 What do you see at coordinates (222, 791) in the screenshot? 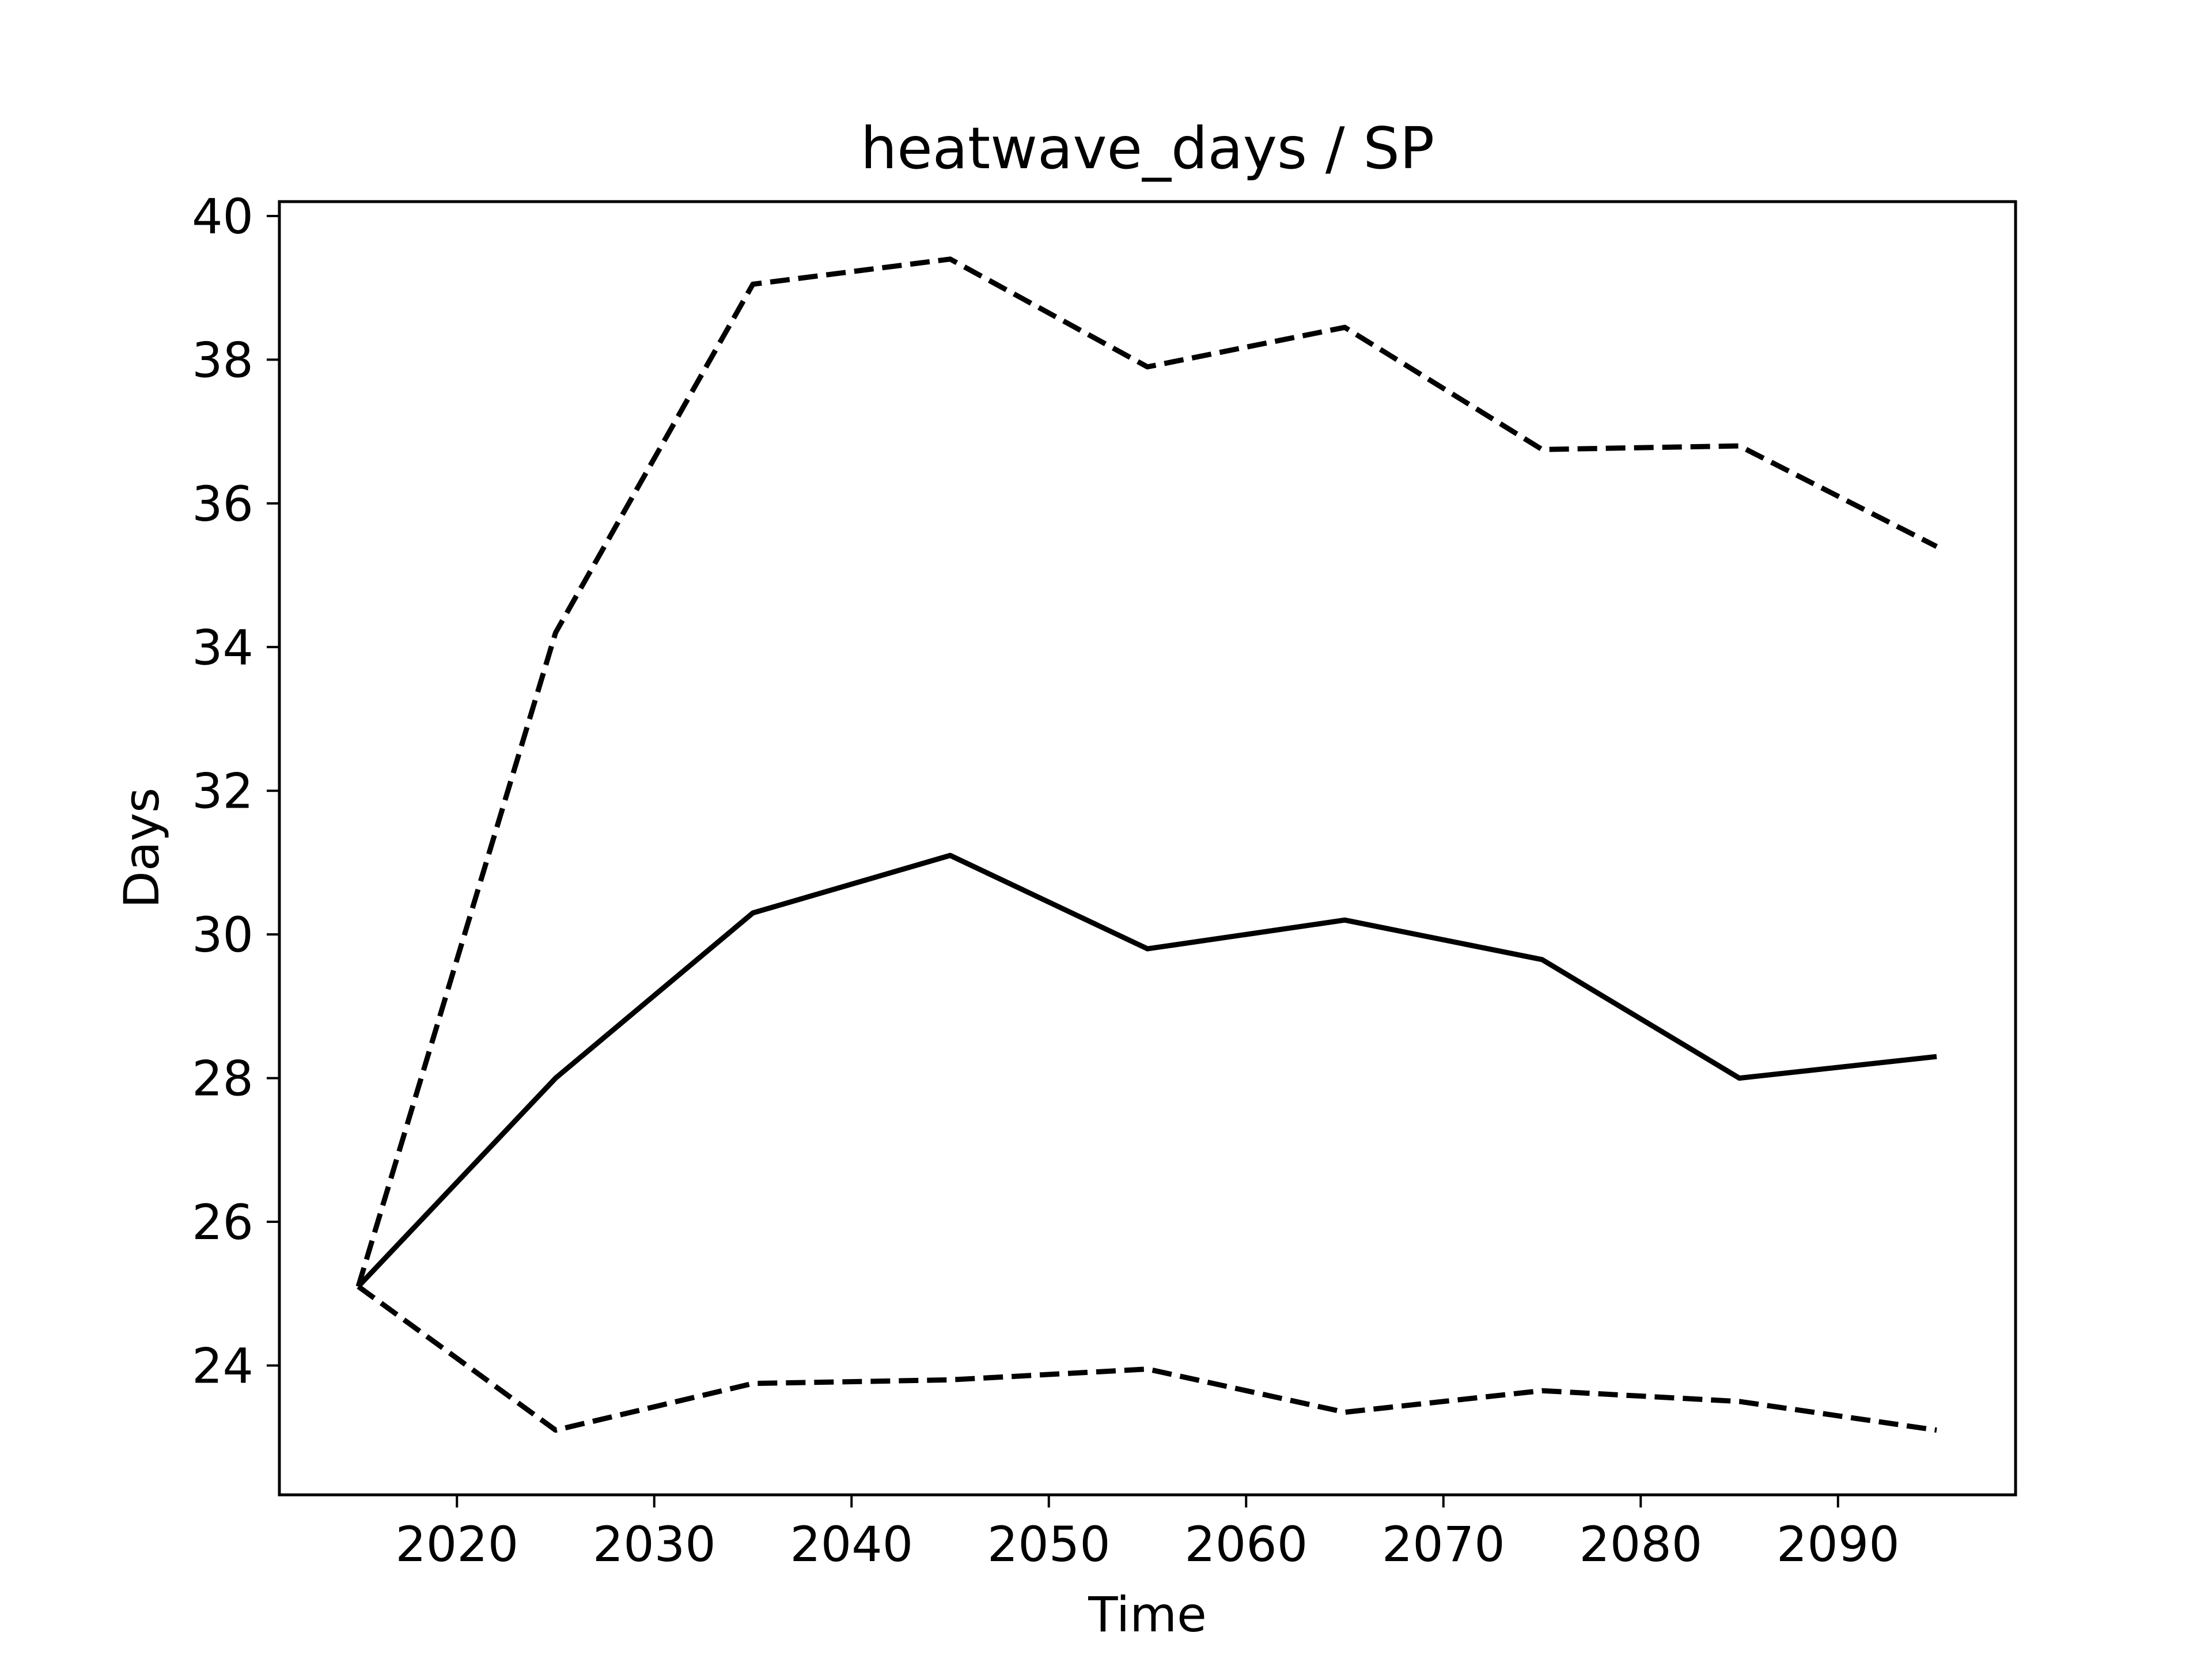
I see `y-tick-label: 32` at bounding box center [222, 791].